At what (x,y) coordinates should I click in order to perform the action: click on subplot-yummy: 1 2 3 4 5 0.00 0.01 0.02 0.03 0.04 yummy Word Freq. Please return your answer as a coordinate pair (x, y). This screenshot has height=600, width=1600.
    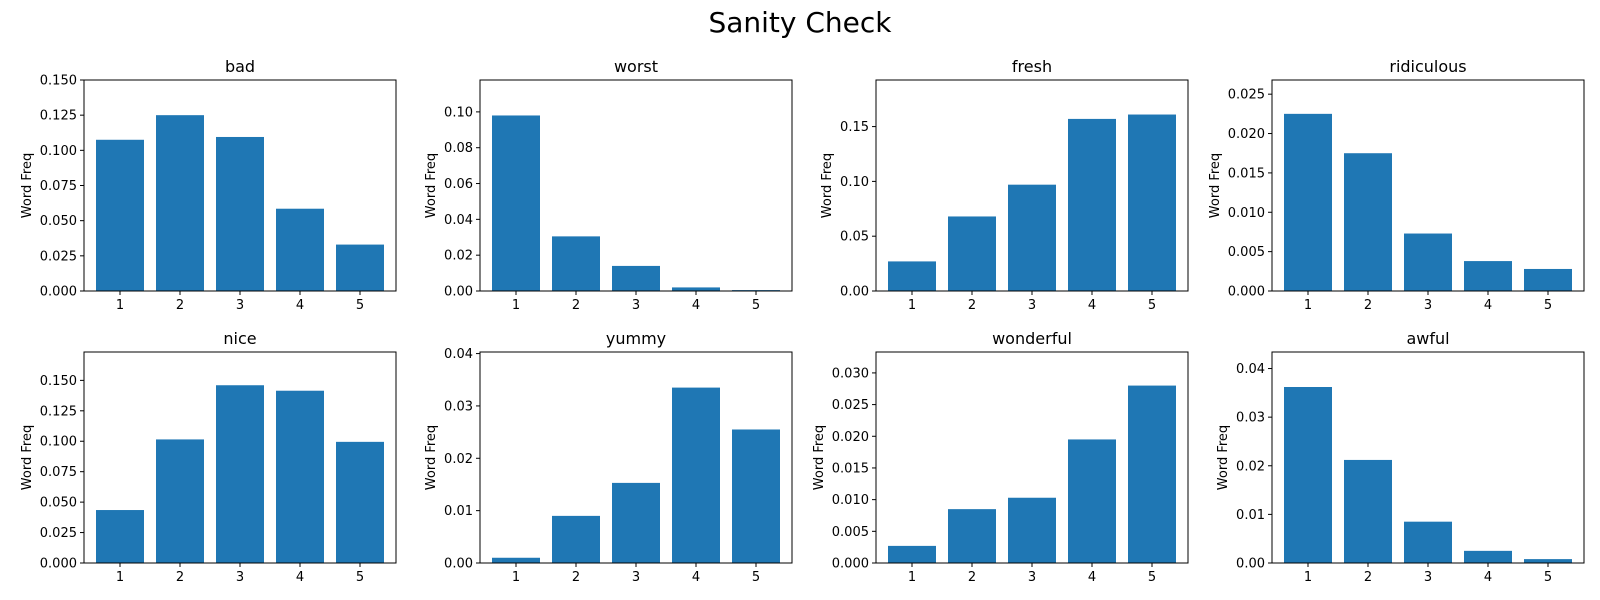
    Looking at the image, I should click on (608, 457).